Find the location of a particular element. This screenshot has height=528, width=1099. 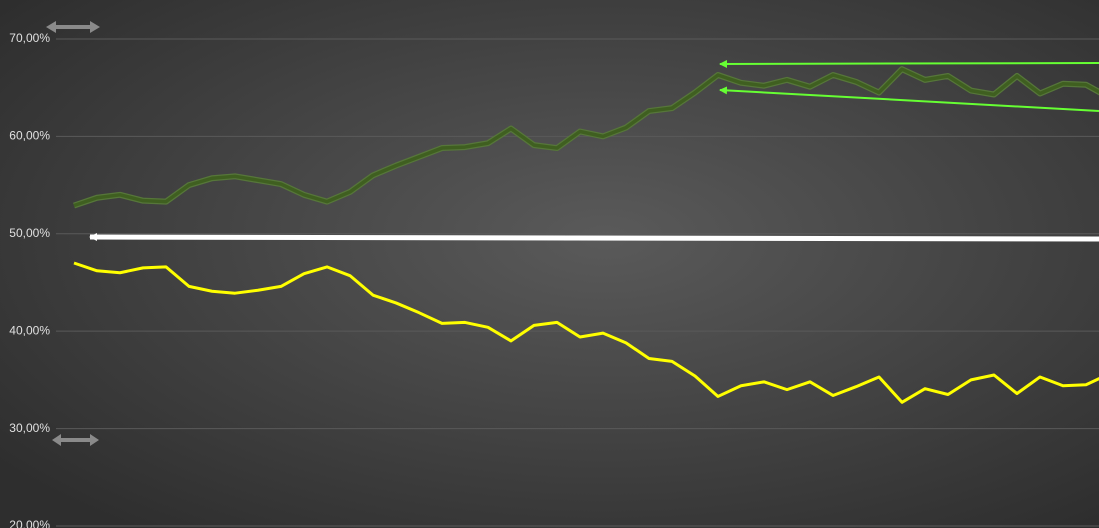

y-tick-label: 70,00% is located at coordinates (29, 38).